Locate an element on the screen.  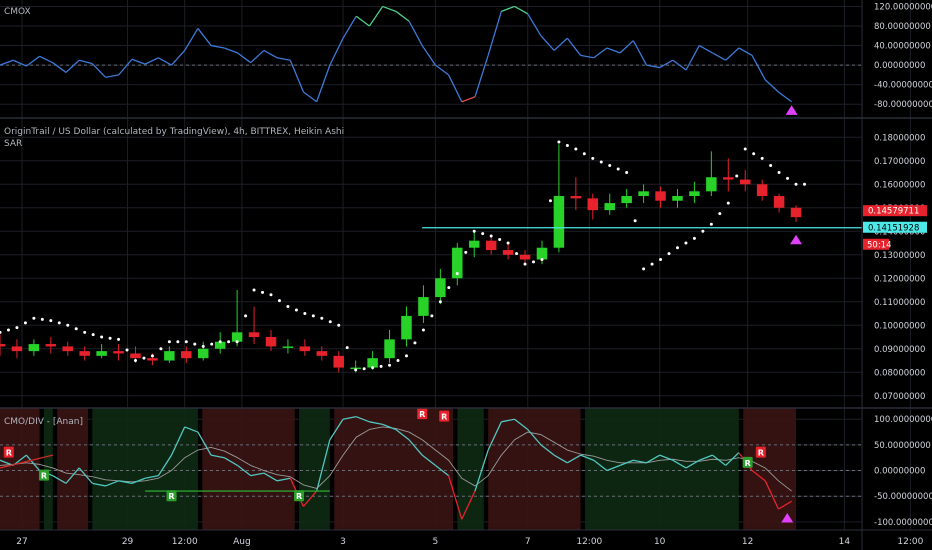
cmo-div-pane-title: CMO/DIV - [Anan] is located at coordinates (43, 422).